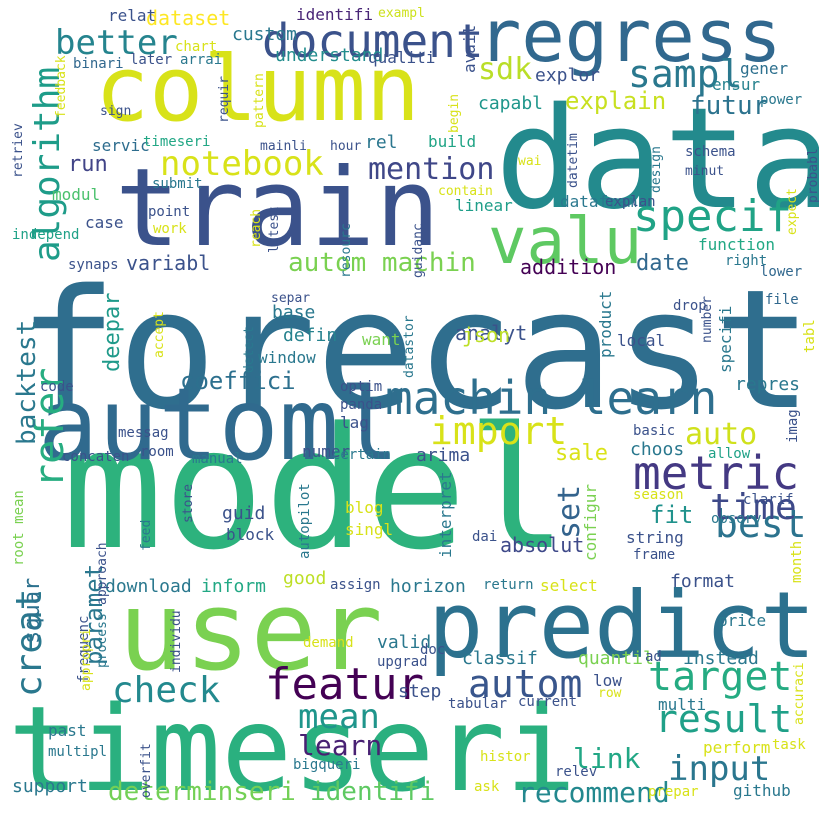  Describe the element at coordinates (762, 790) in the screenshot. I see `word-155: github` at that location.